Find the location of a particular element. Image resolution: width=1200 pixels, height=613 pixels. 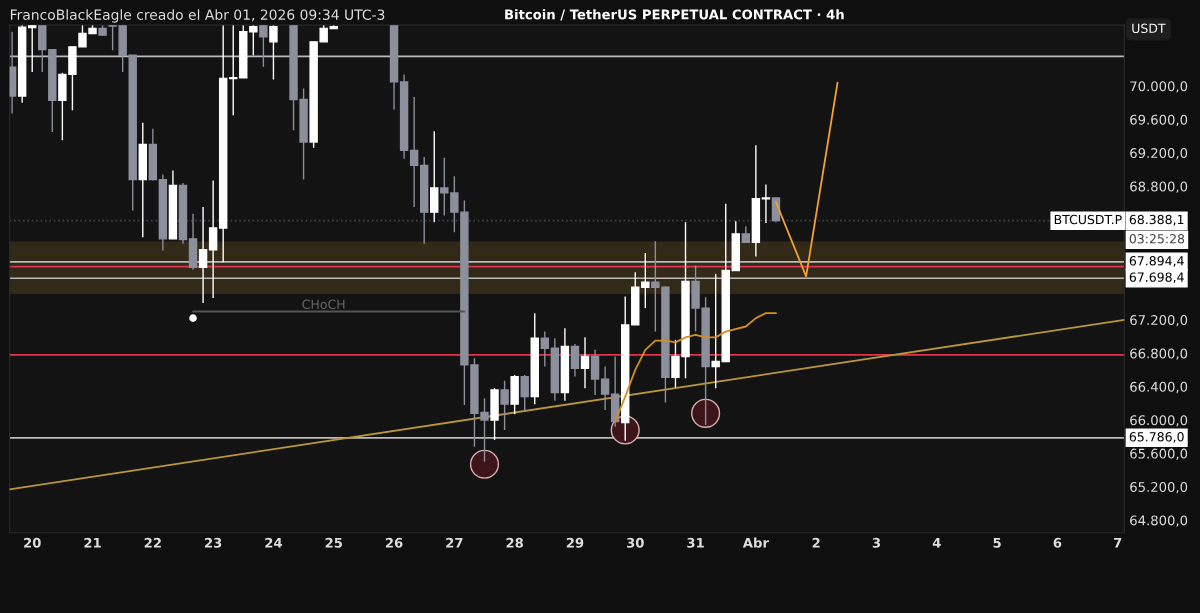

ref-line-label: 67.698,4 is located at coordinates (1156, 278).